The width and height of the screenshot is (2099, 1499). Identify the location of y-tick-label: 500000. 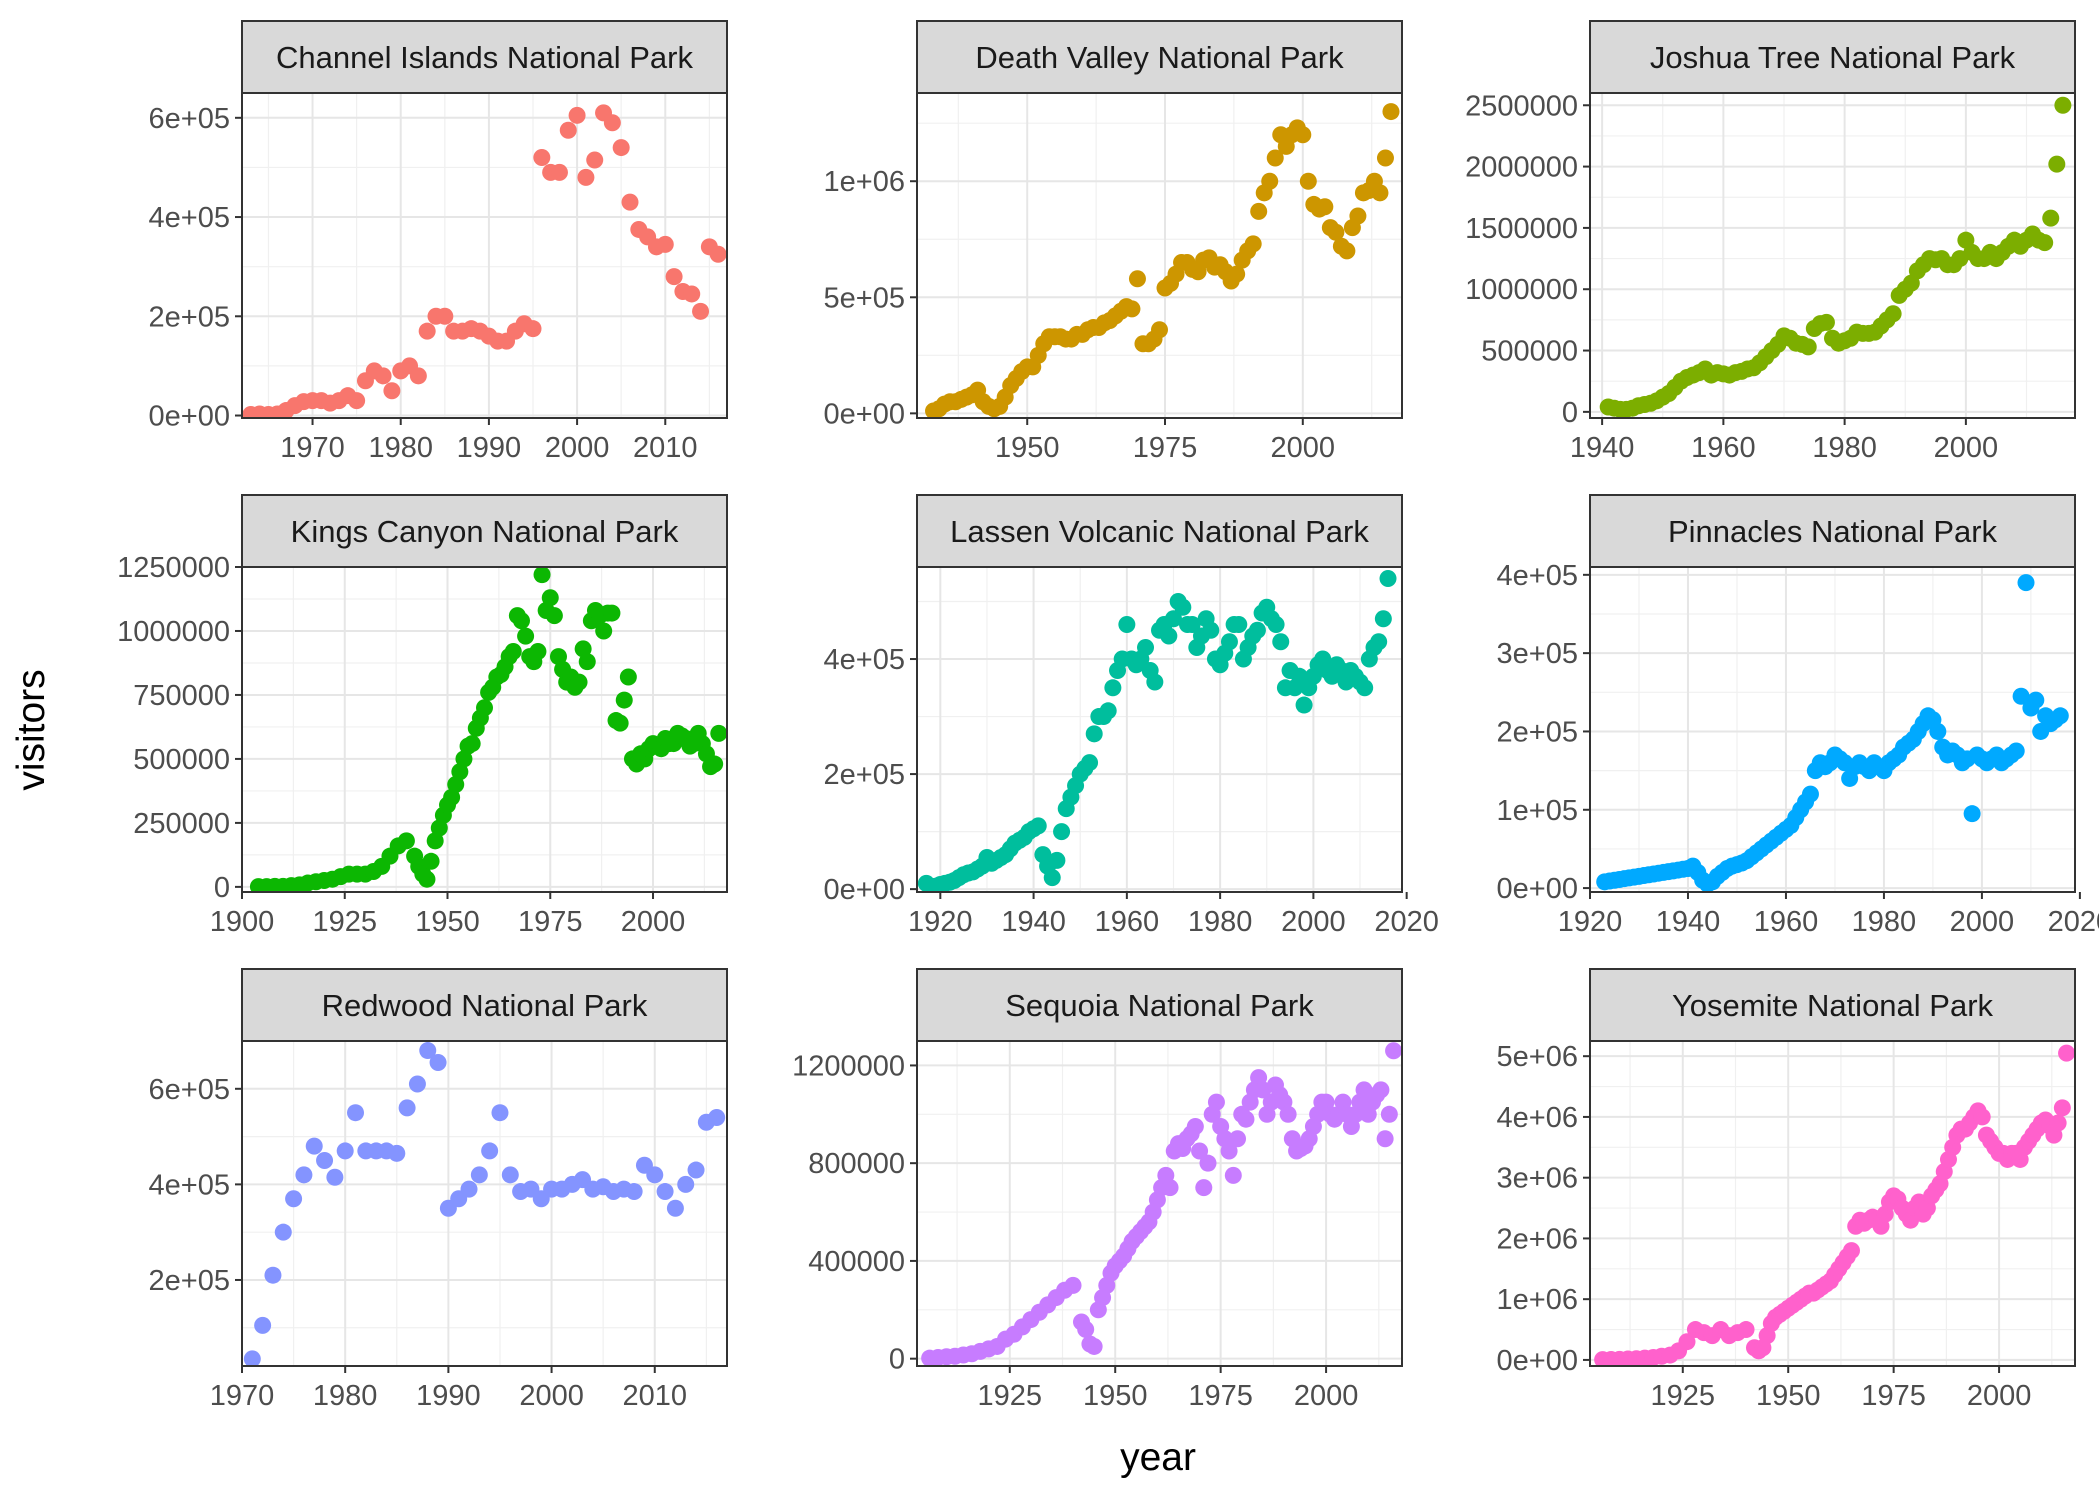
(181, 760).